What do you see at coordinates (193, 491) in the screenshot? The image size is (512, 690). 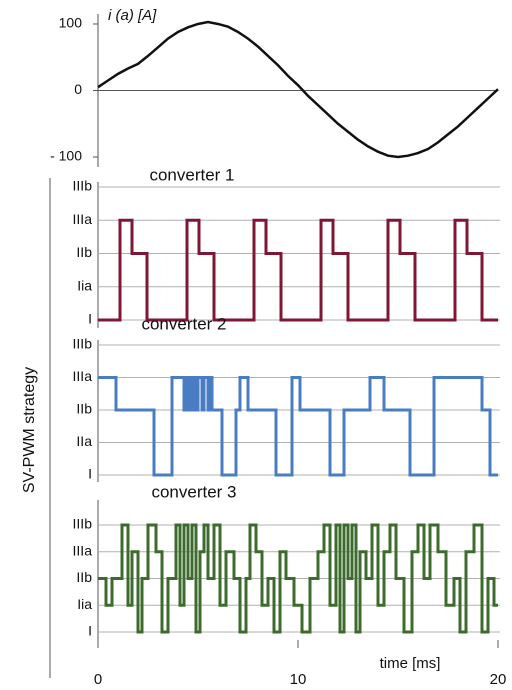 I see `panel-title: converter 3` at bounding box center [193, 491].